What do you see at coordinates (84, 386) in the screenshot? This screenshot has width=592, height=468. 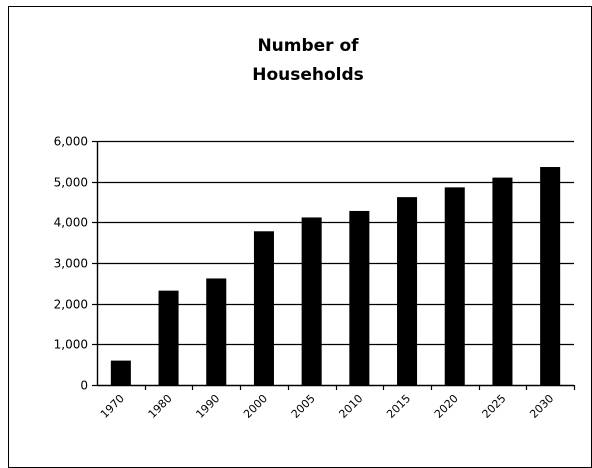 I see `y-tick-label: 0` at bounding box center [84, 386].